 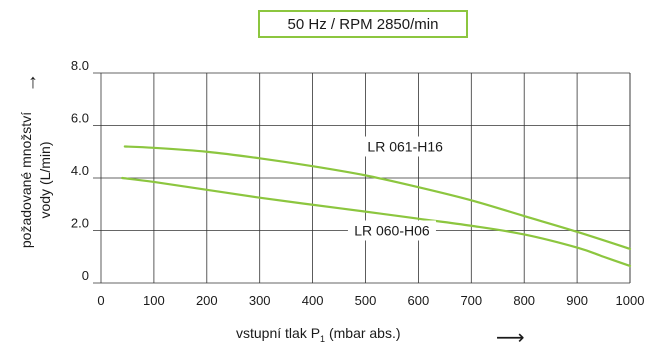 I want to click on y-axis-label-line-1: požadované množství, so click(x=26, y=180).